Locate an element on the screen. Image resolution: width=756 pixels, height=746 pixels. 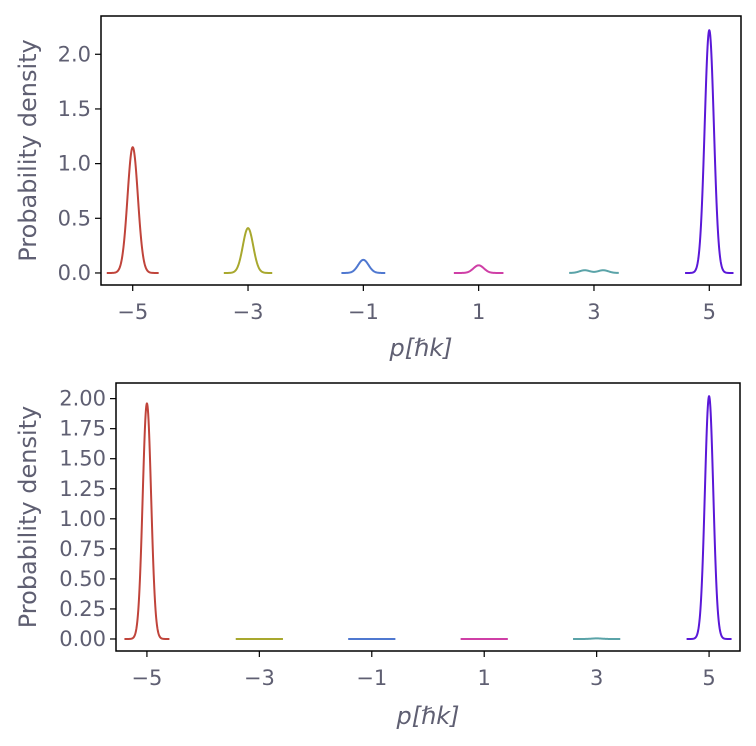
y-tick-label: 1.25 is located at coordinates (82, 489).